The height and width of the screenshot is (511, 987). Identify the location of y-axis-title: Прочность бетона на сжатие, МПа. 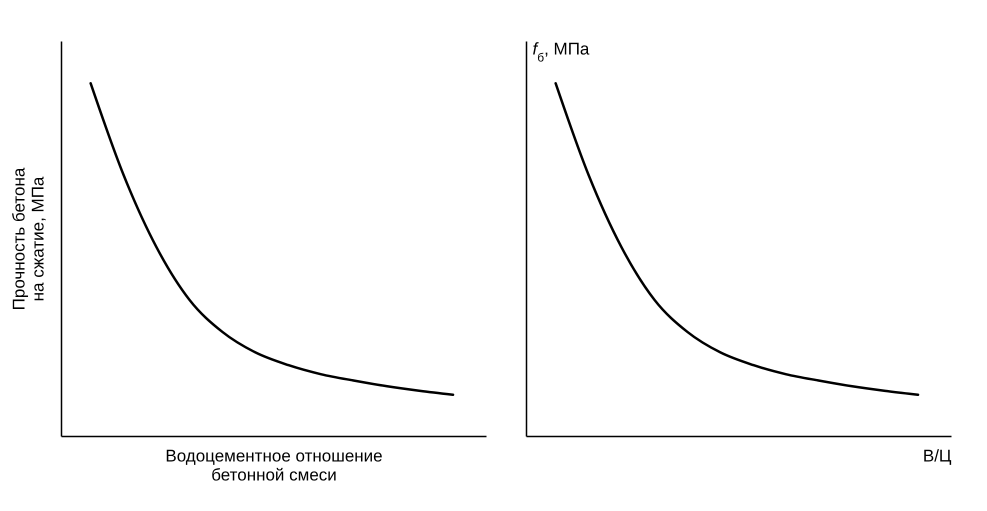
(29, 238).